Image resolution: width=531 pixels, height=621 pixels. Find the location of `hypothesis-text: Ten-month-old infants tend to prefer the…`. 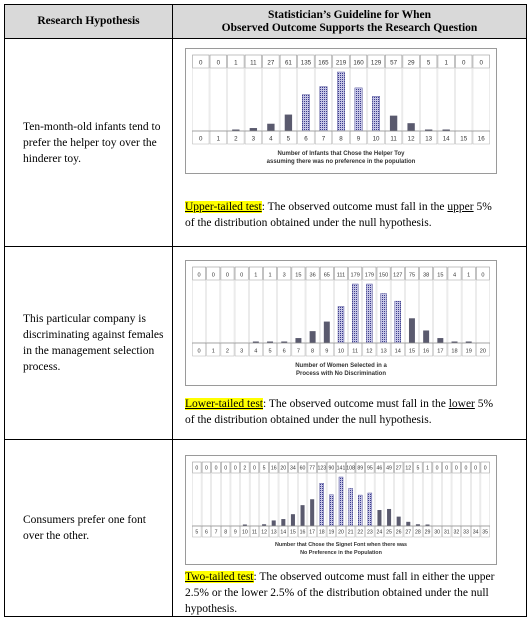

hypothesis-text: Ten-month-old infants tend to prefer the… is located at coordinates (88, 142).